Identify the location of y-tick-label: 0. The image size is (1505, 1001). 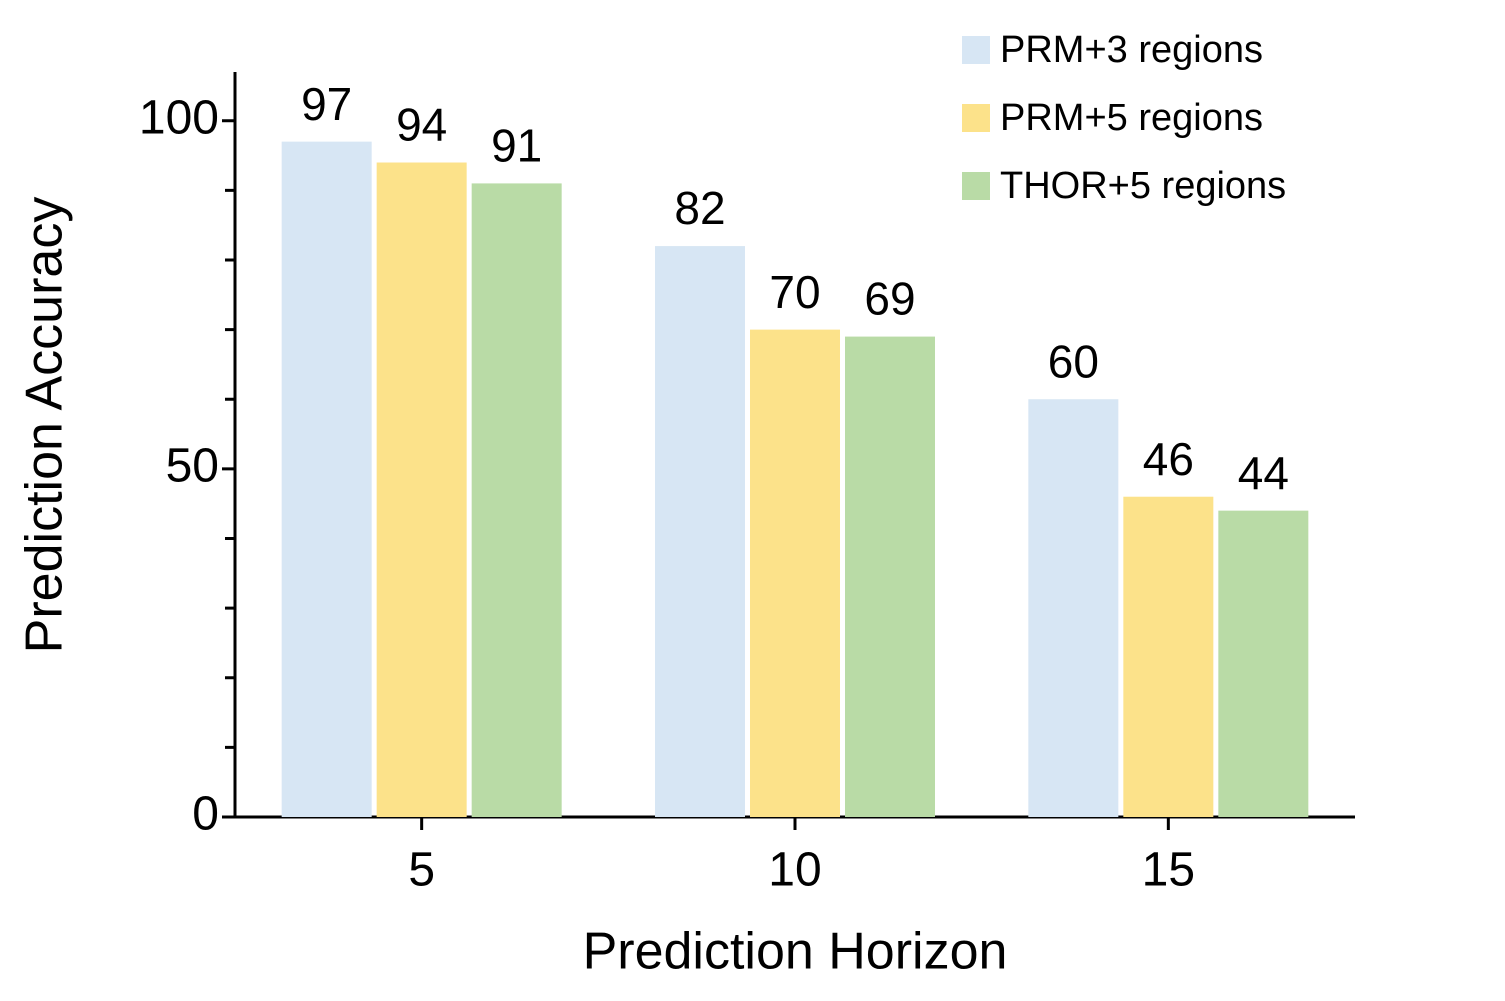
(205, 814).